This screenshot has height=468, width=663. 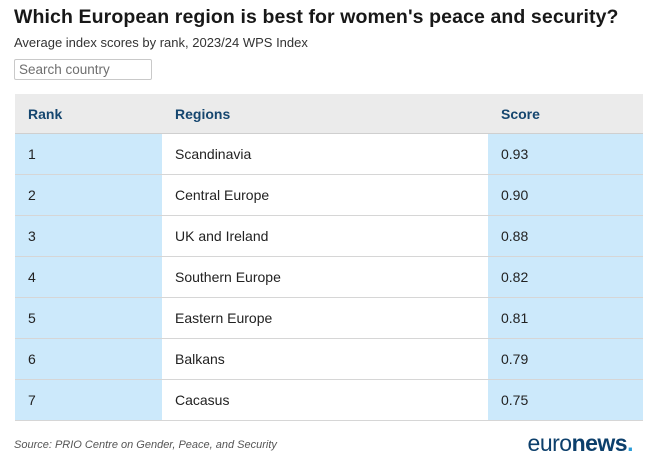 I want to click on table-row: 7 Cacasus 0.75, so click(x=329, y=400).